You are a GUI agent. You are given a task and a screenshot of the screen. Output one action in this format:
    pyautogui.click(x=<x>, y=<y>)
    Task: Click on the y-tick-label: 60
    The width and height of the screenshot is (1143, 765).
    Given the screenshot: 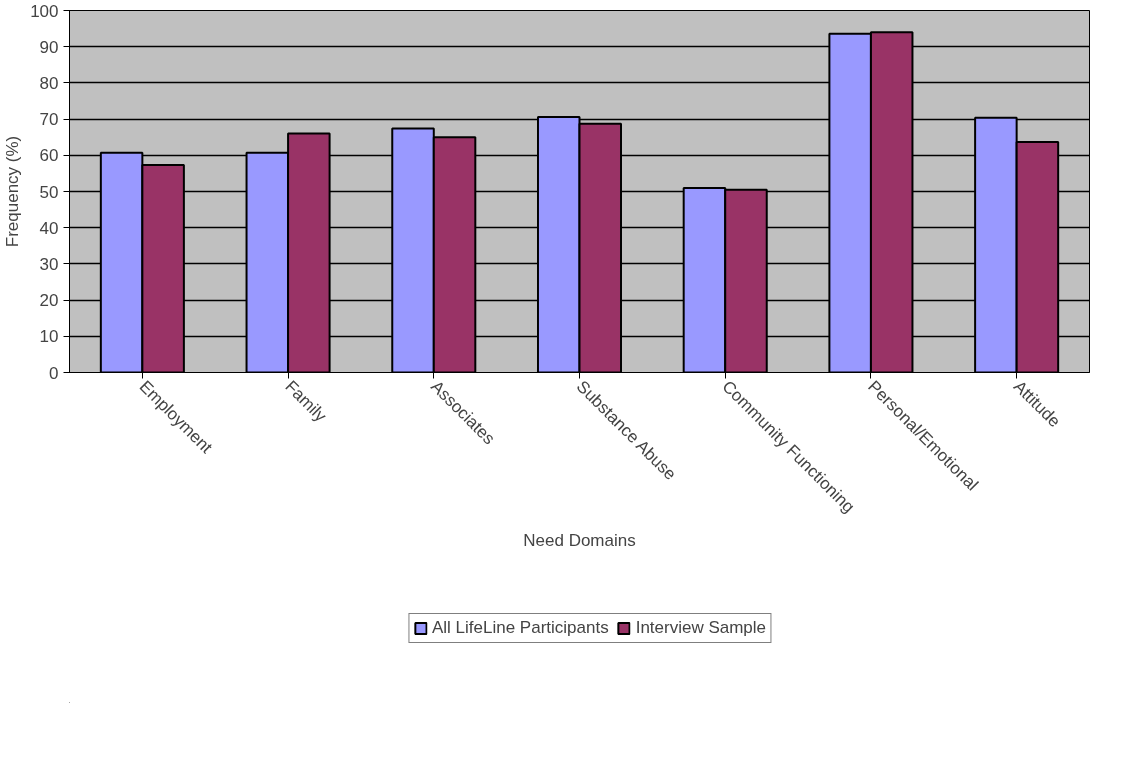 What is the action you would take?
    pyautogui.click(x=49, y=156)
    